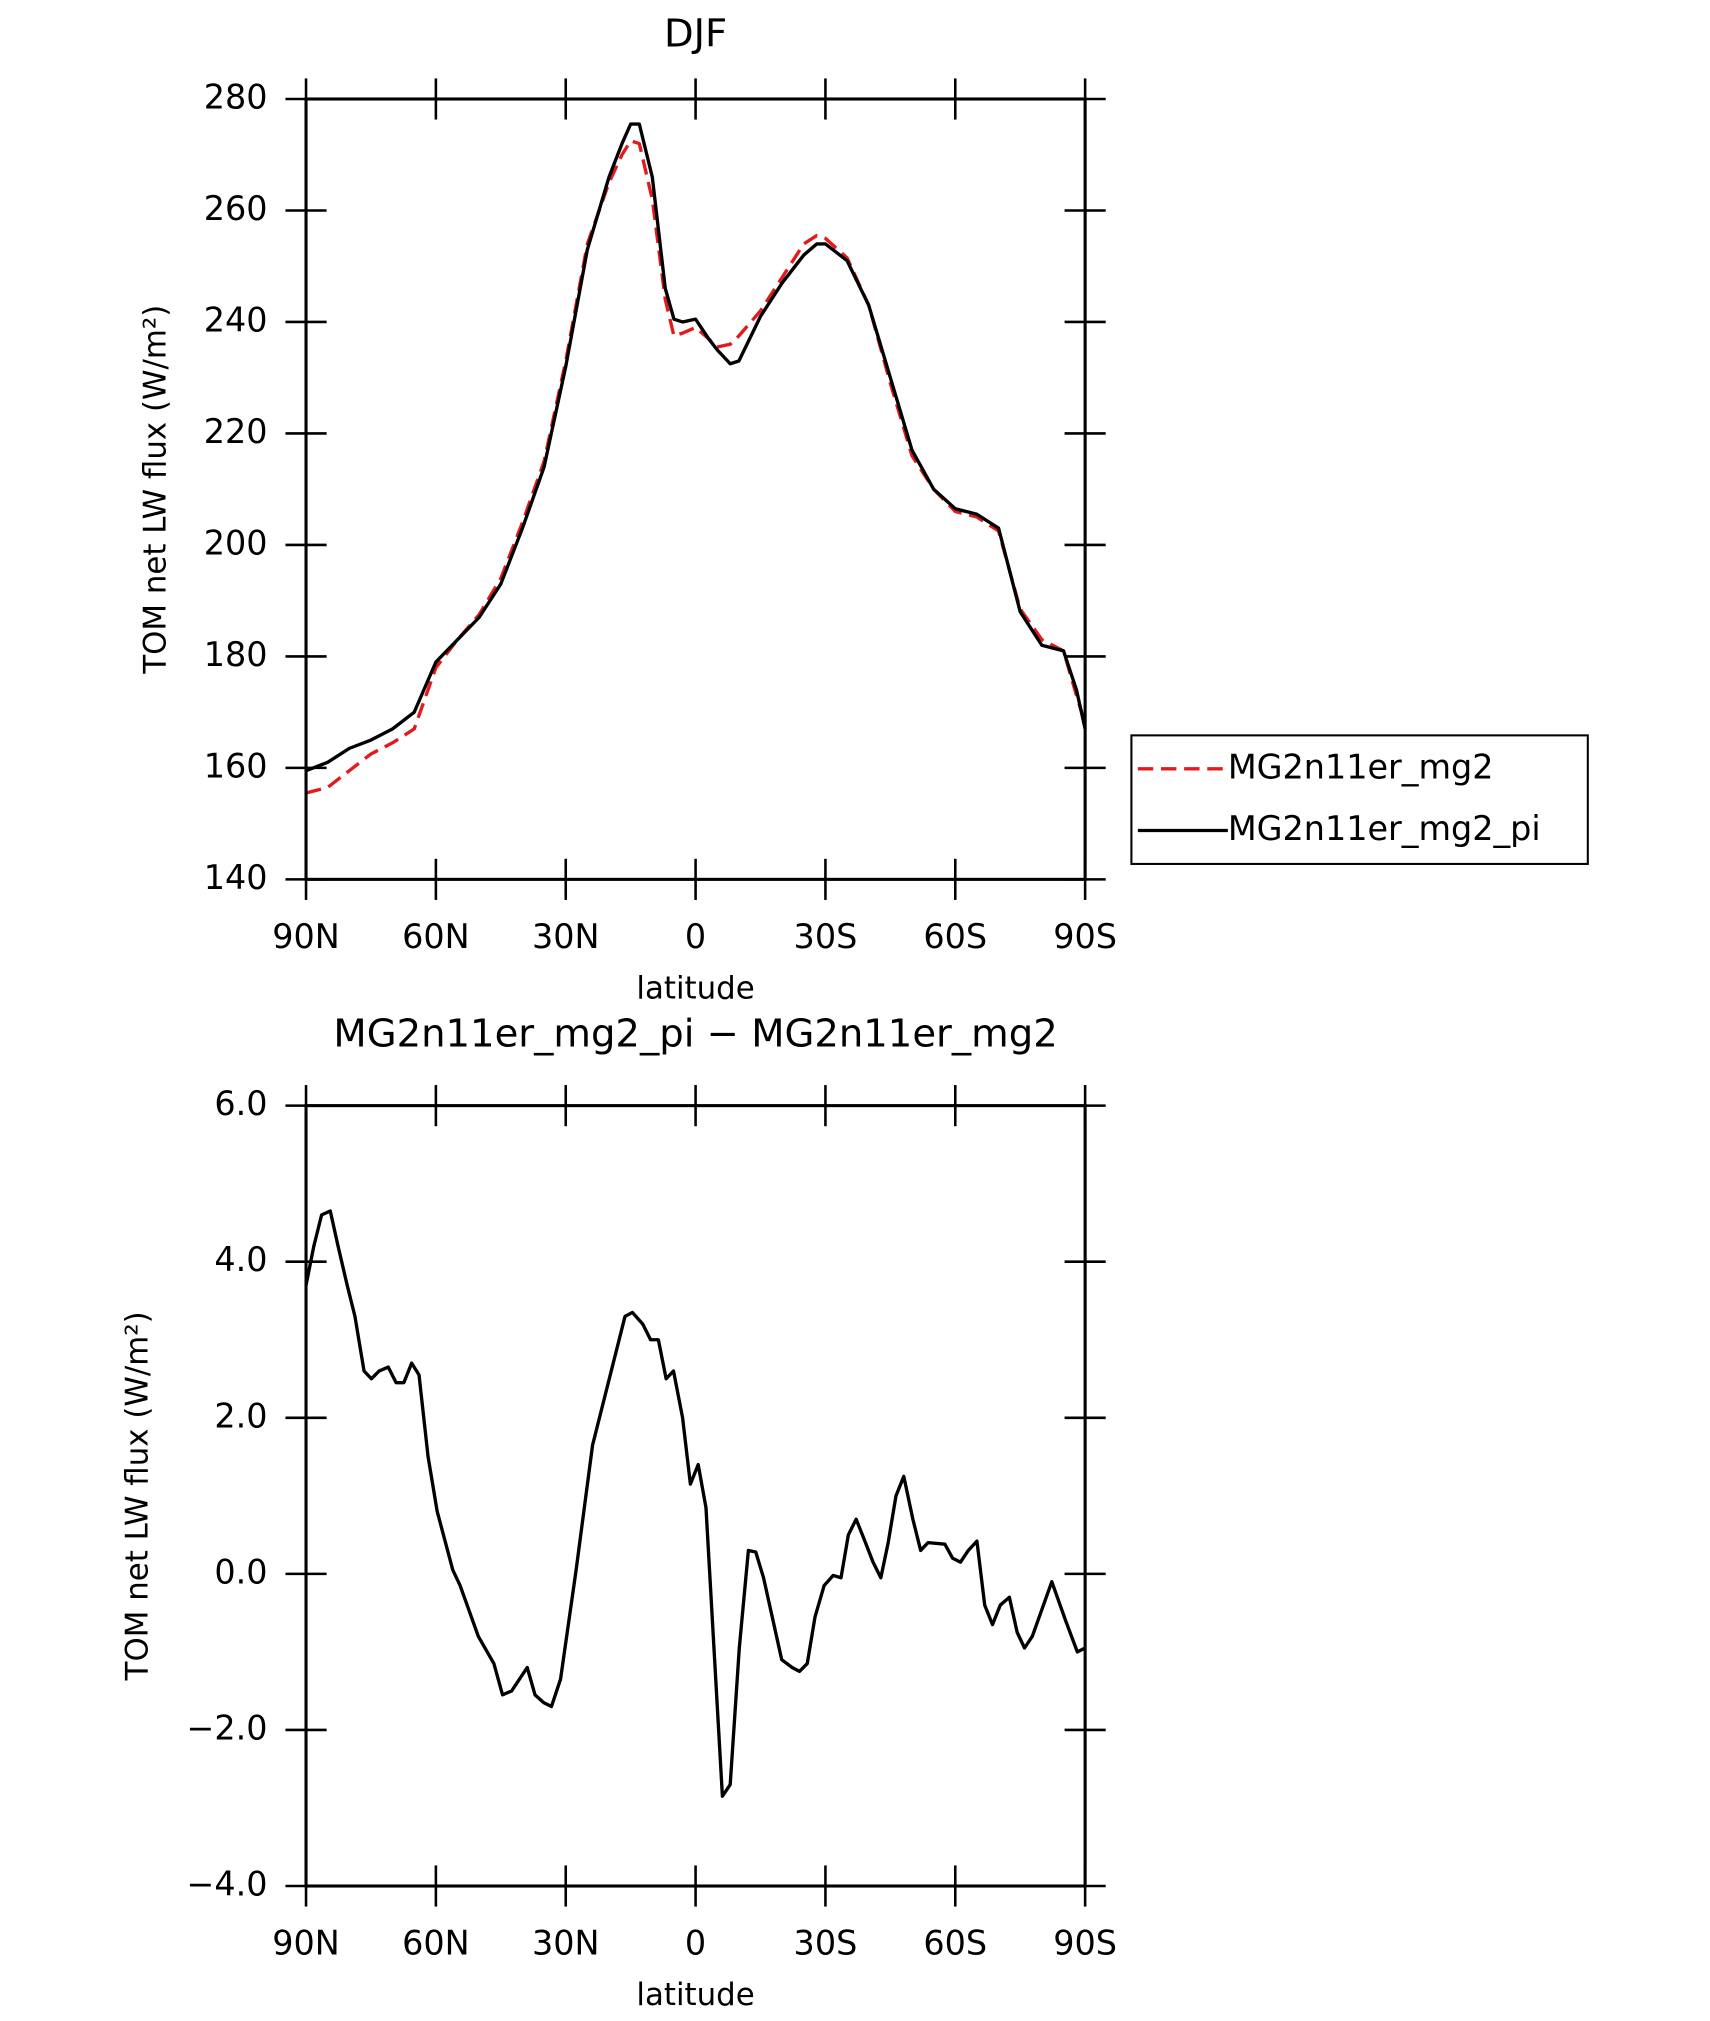  What do you see at coordinates (236, 765) in the screenshot?
I see `y-tick-label: 160` at bounding box center [236, 765].